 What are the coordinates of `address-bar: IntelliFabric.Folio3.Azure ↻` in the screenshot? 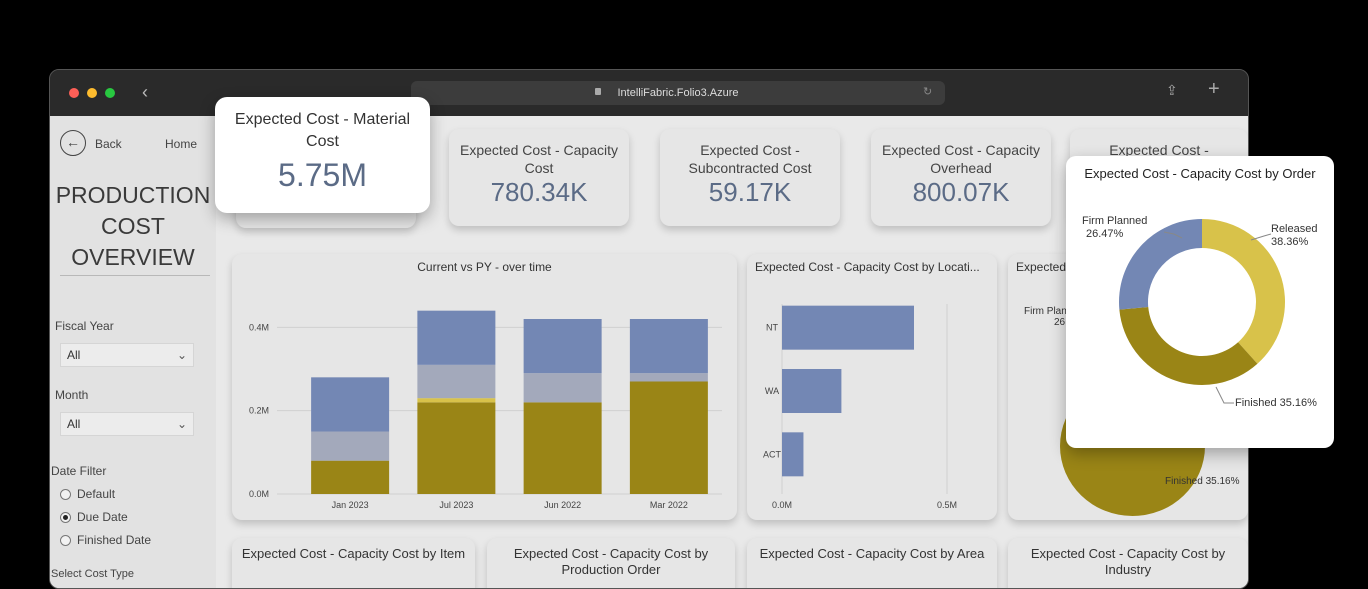 It's located at (678, 93).